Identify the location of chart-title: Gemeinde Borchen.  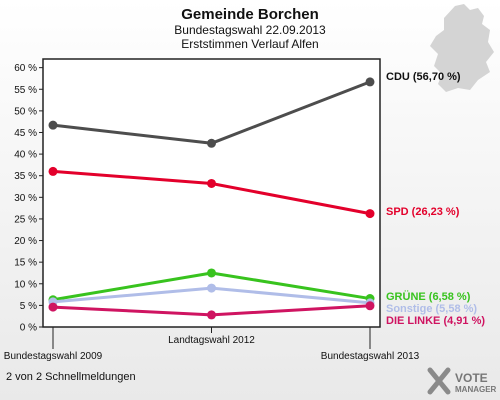
(250, 14).